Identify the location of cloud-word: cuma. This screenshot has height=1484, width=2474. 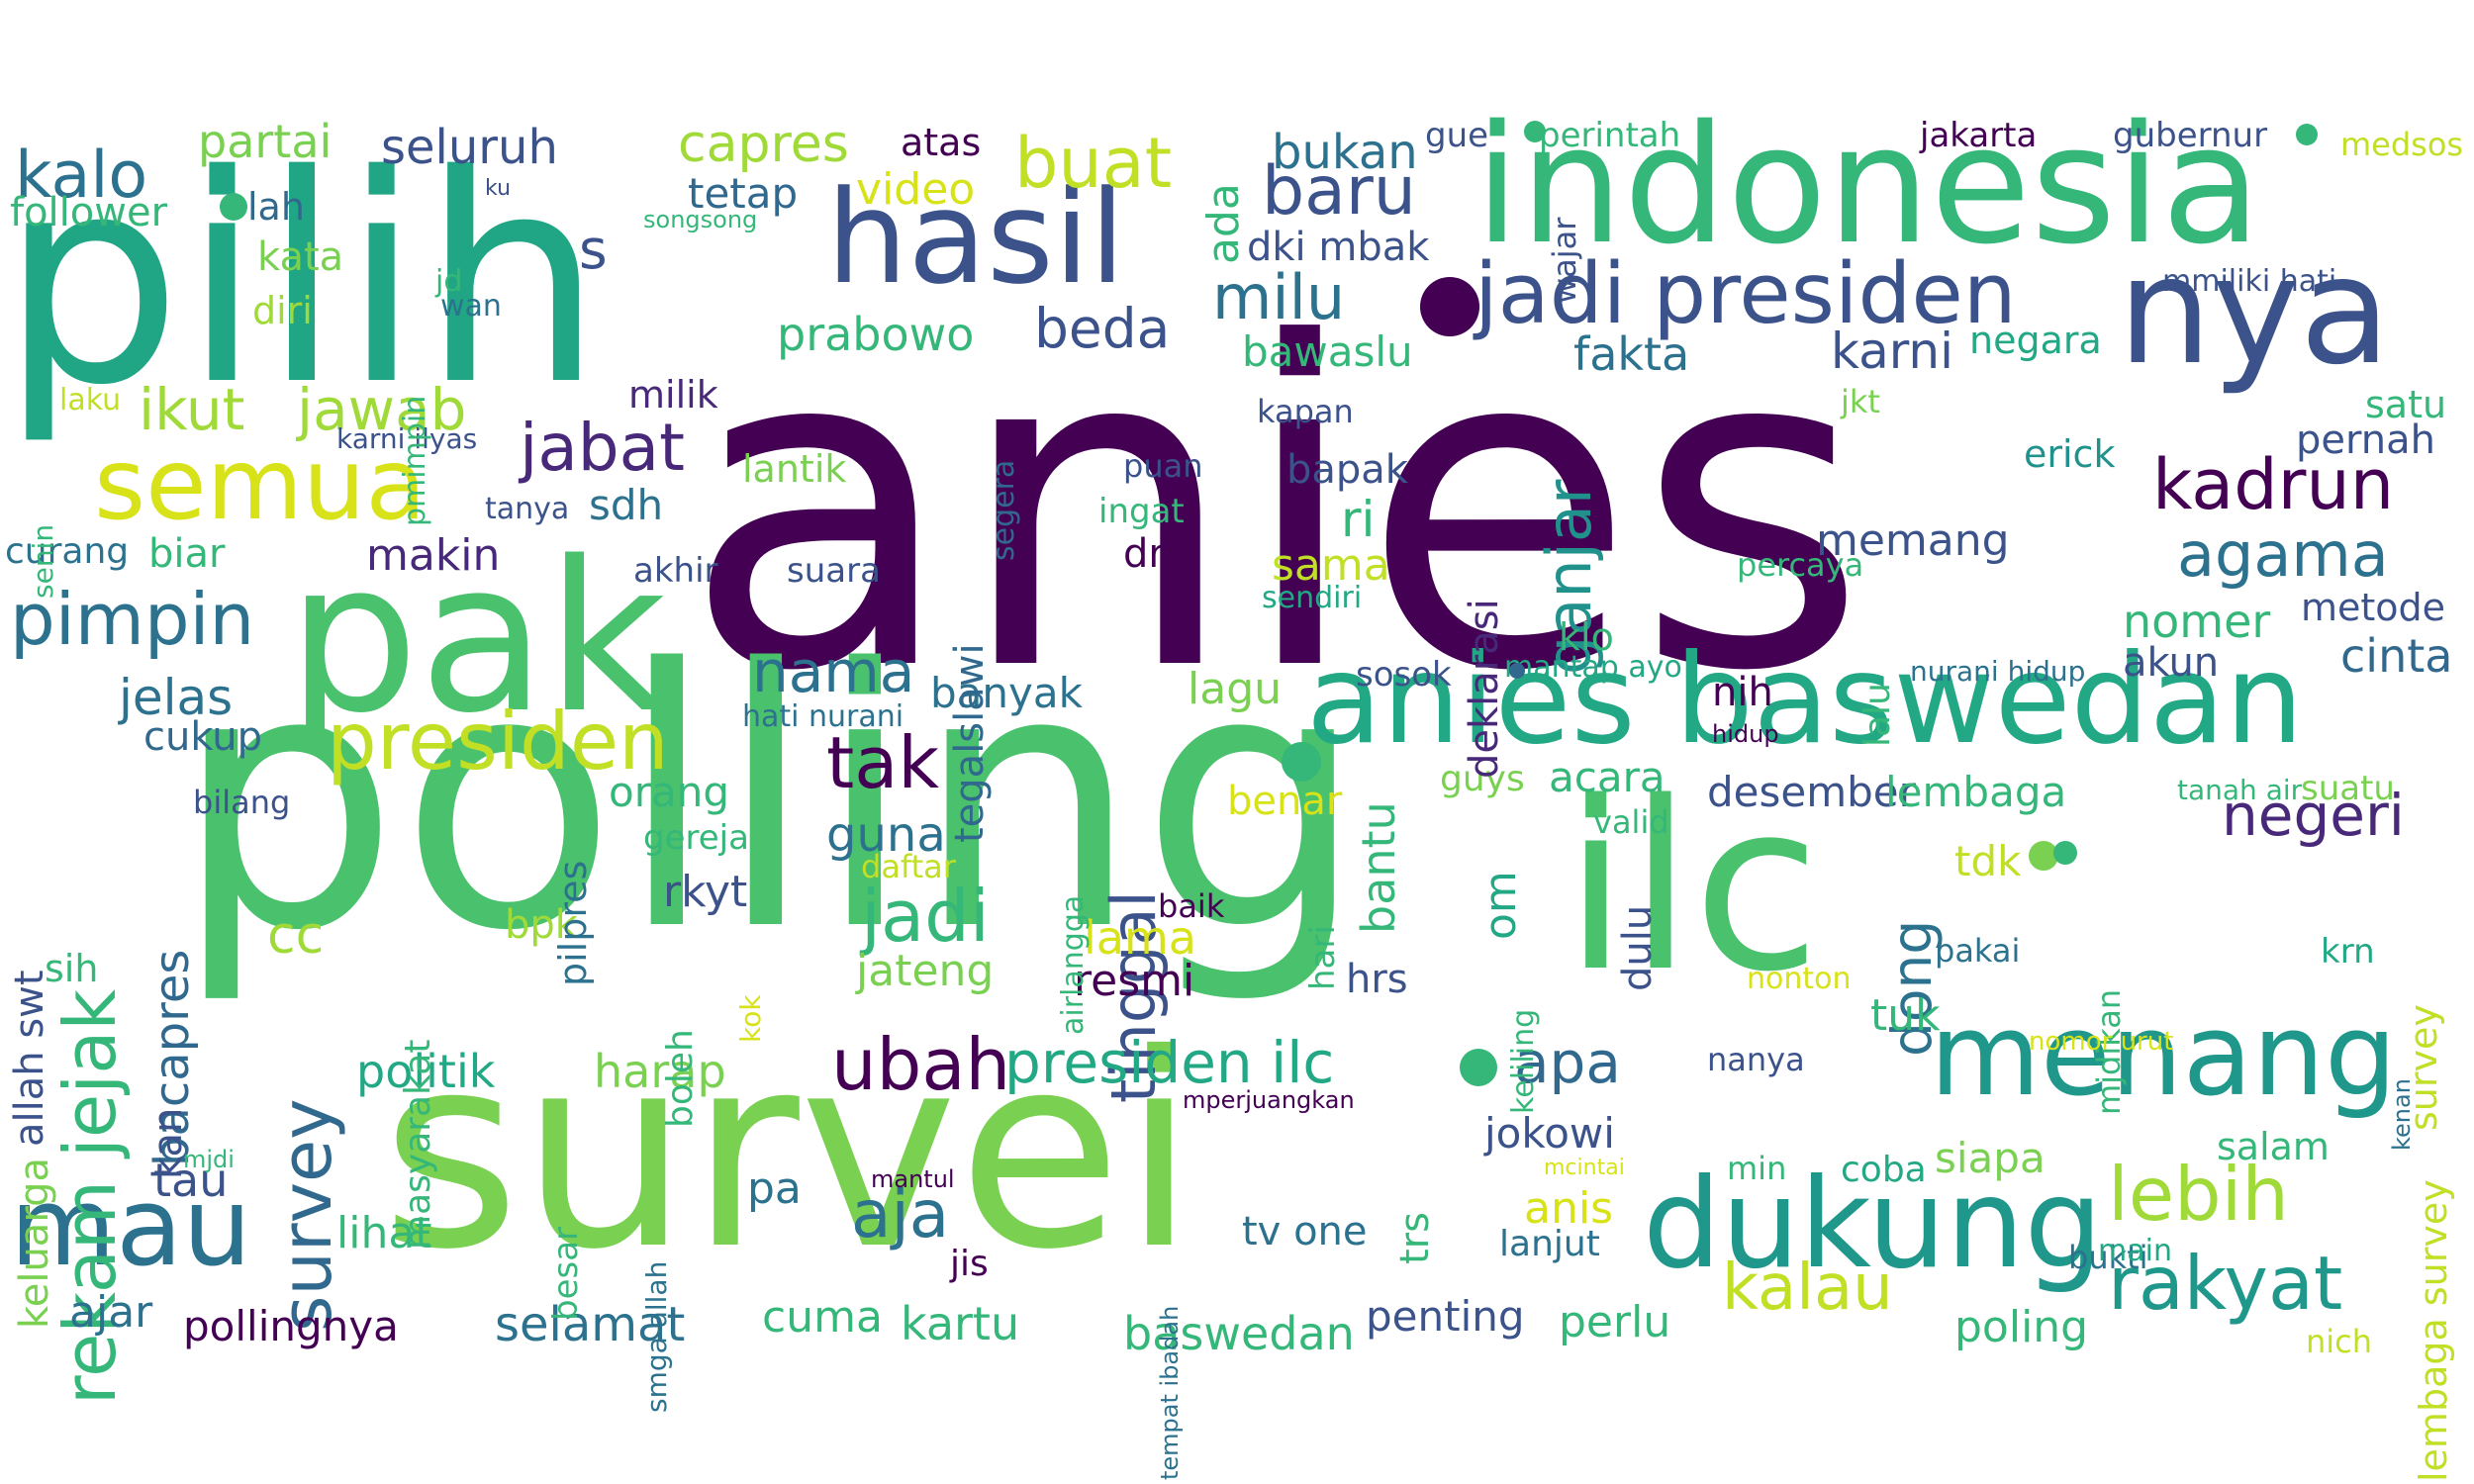
(823, 1317).